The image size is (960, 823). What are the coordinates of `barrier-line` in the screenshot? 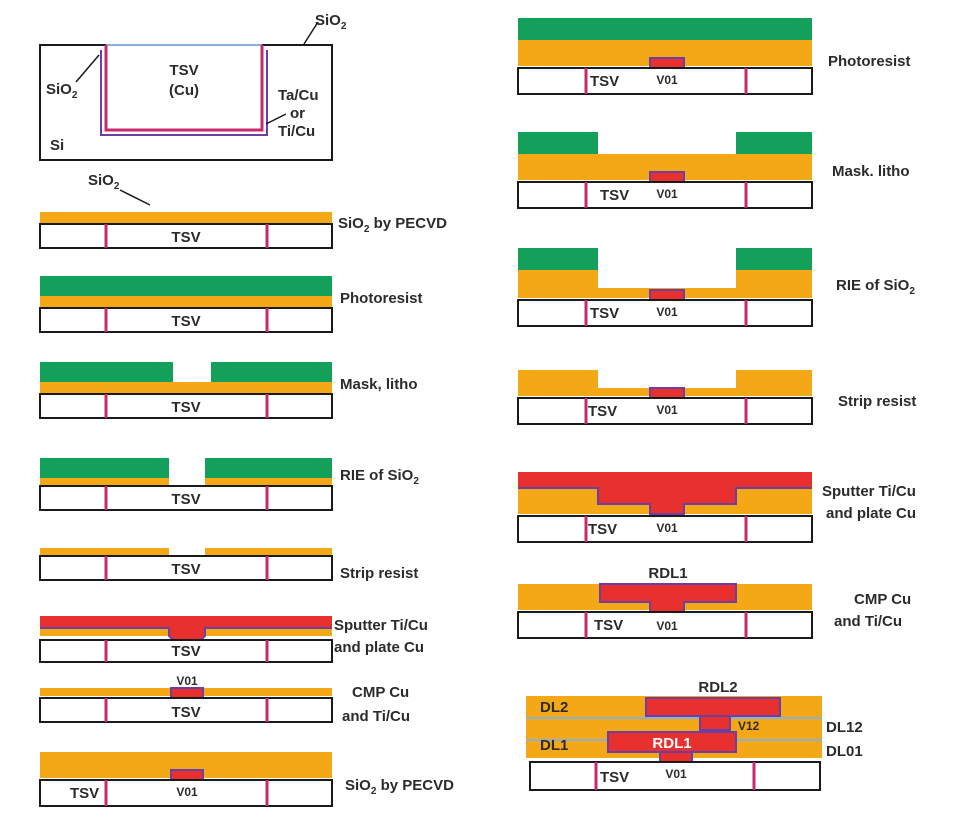 It's located at (665, 501).